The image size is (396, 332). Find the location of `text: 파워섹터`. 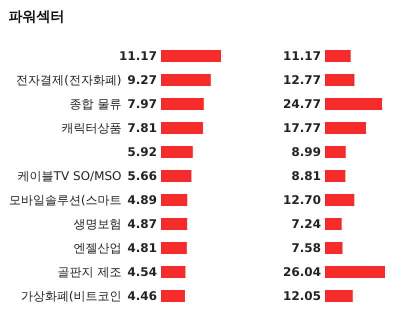

text: 파워섹터 is located at coordinates (36, 17).